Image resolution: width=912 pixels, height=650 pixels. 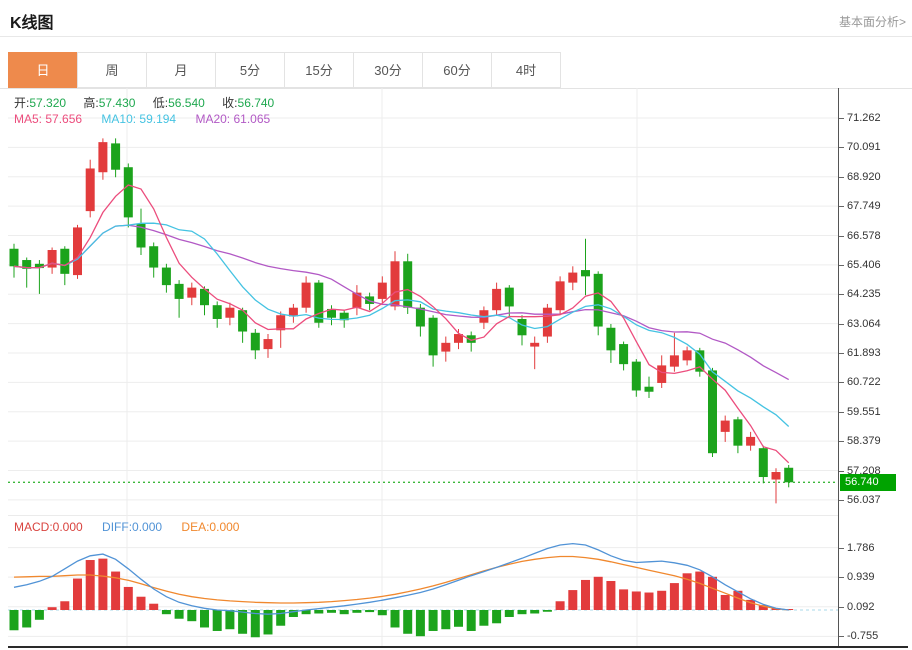 What do you see at coordinates (872, 22) in the screenshot?
I see `fundamental-analysis-link: 基本面分析>` at bounding box center [872, 22].